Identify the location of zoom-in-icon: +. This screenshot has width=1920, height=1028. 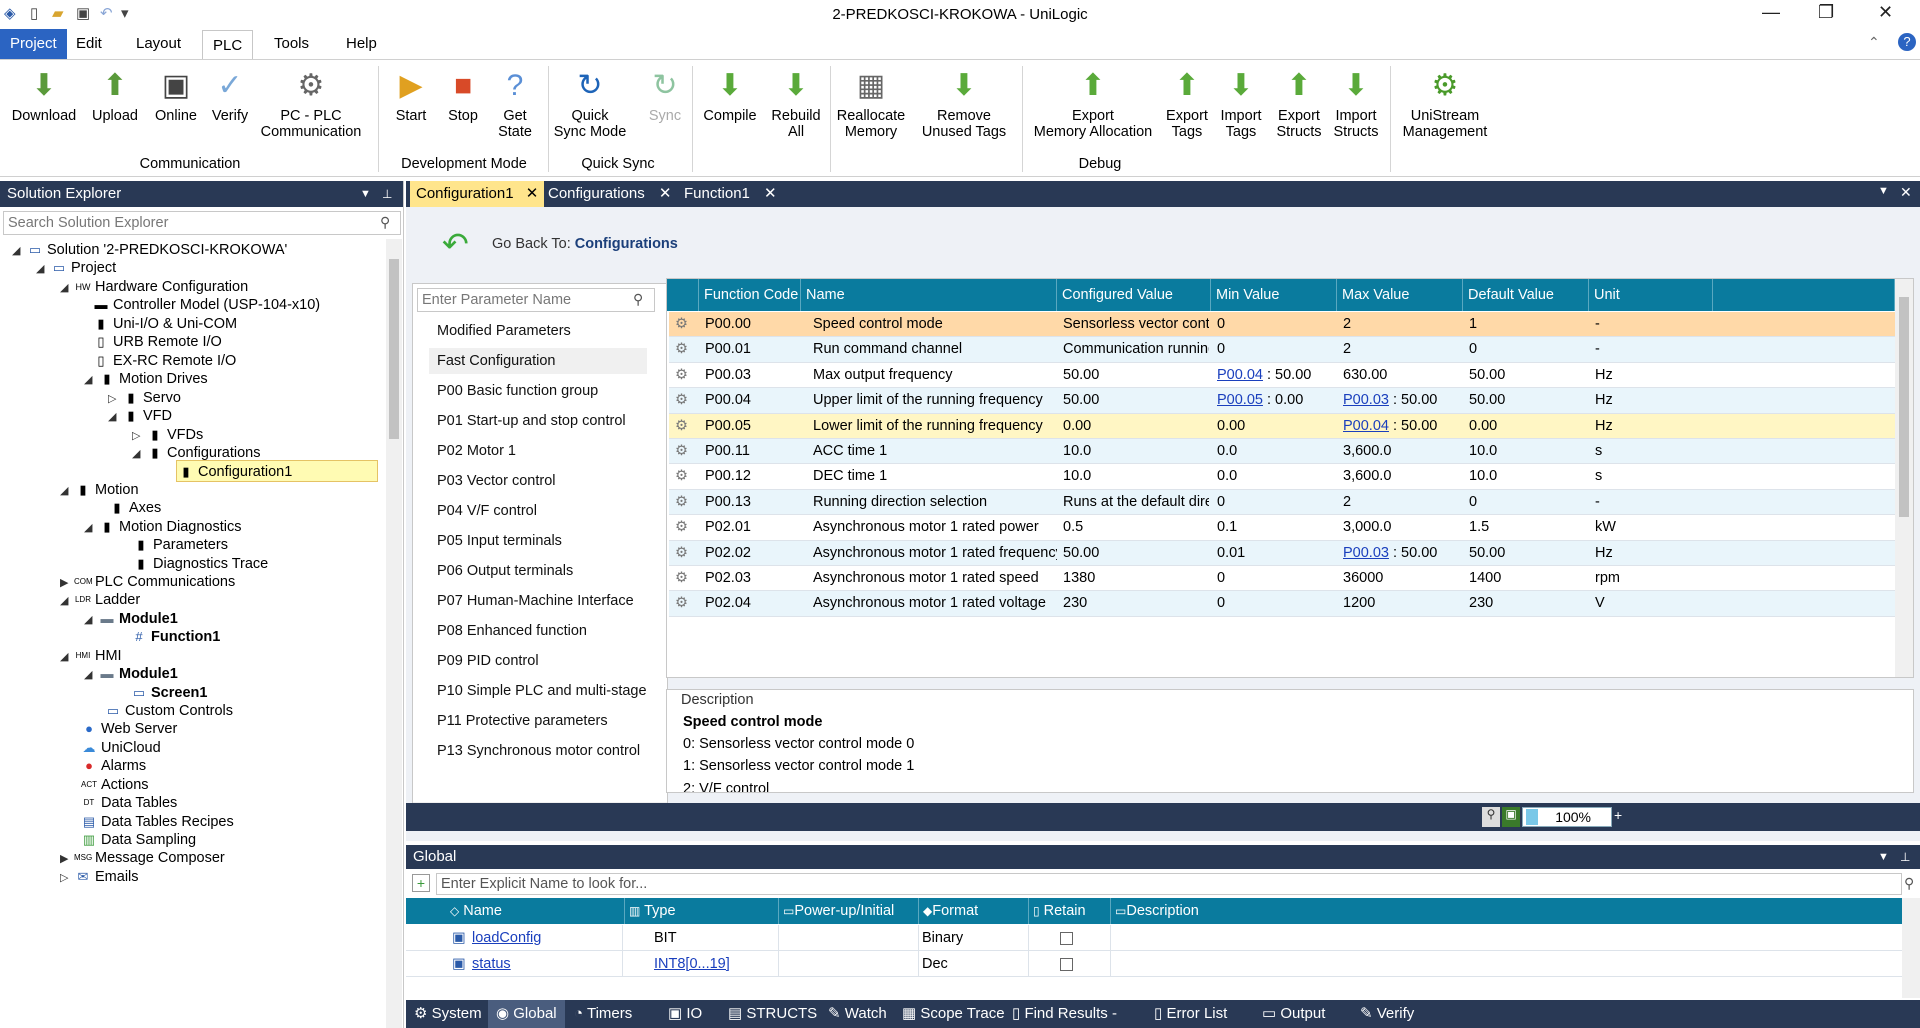
(1618, 815).